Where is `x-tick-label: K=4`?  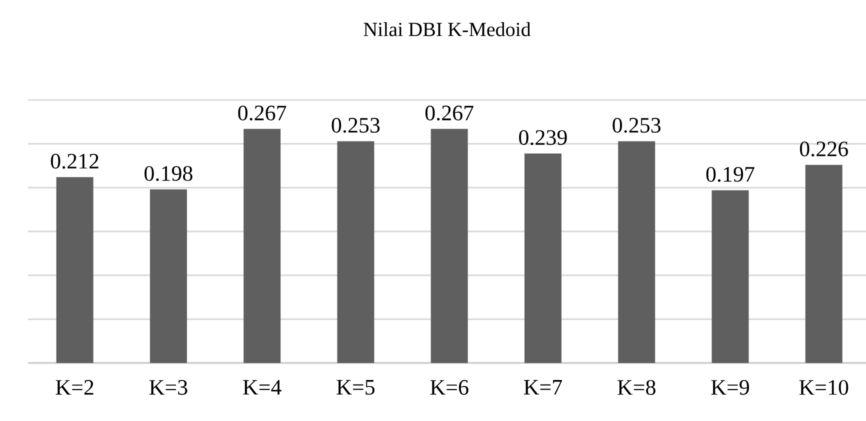
x-tick-label: K=4 is located at coordinates (262, 387).